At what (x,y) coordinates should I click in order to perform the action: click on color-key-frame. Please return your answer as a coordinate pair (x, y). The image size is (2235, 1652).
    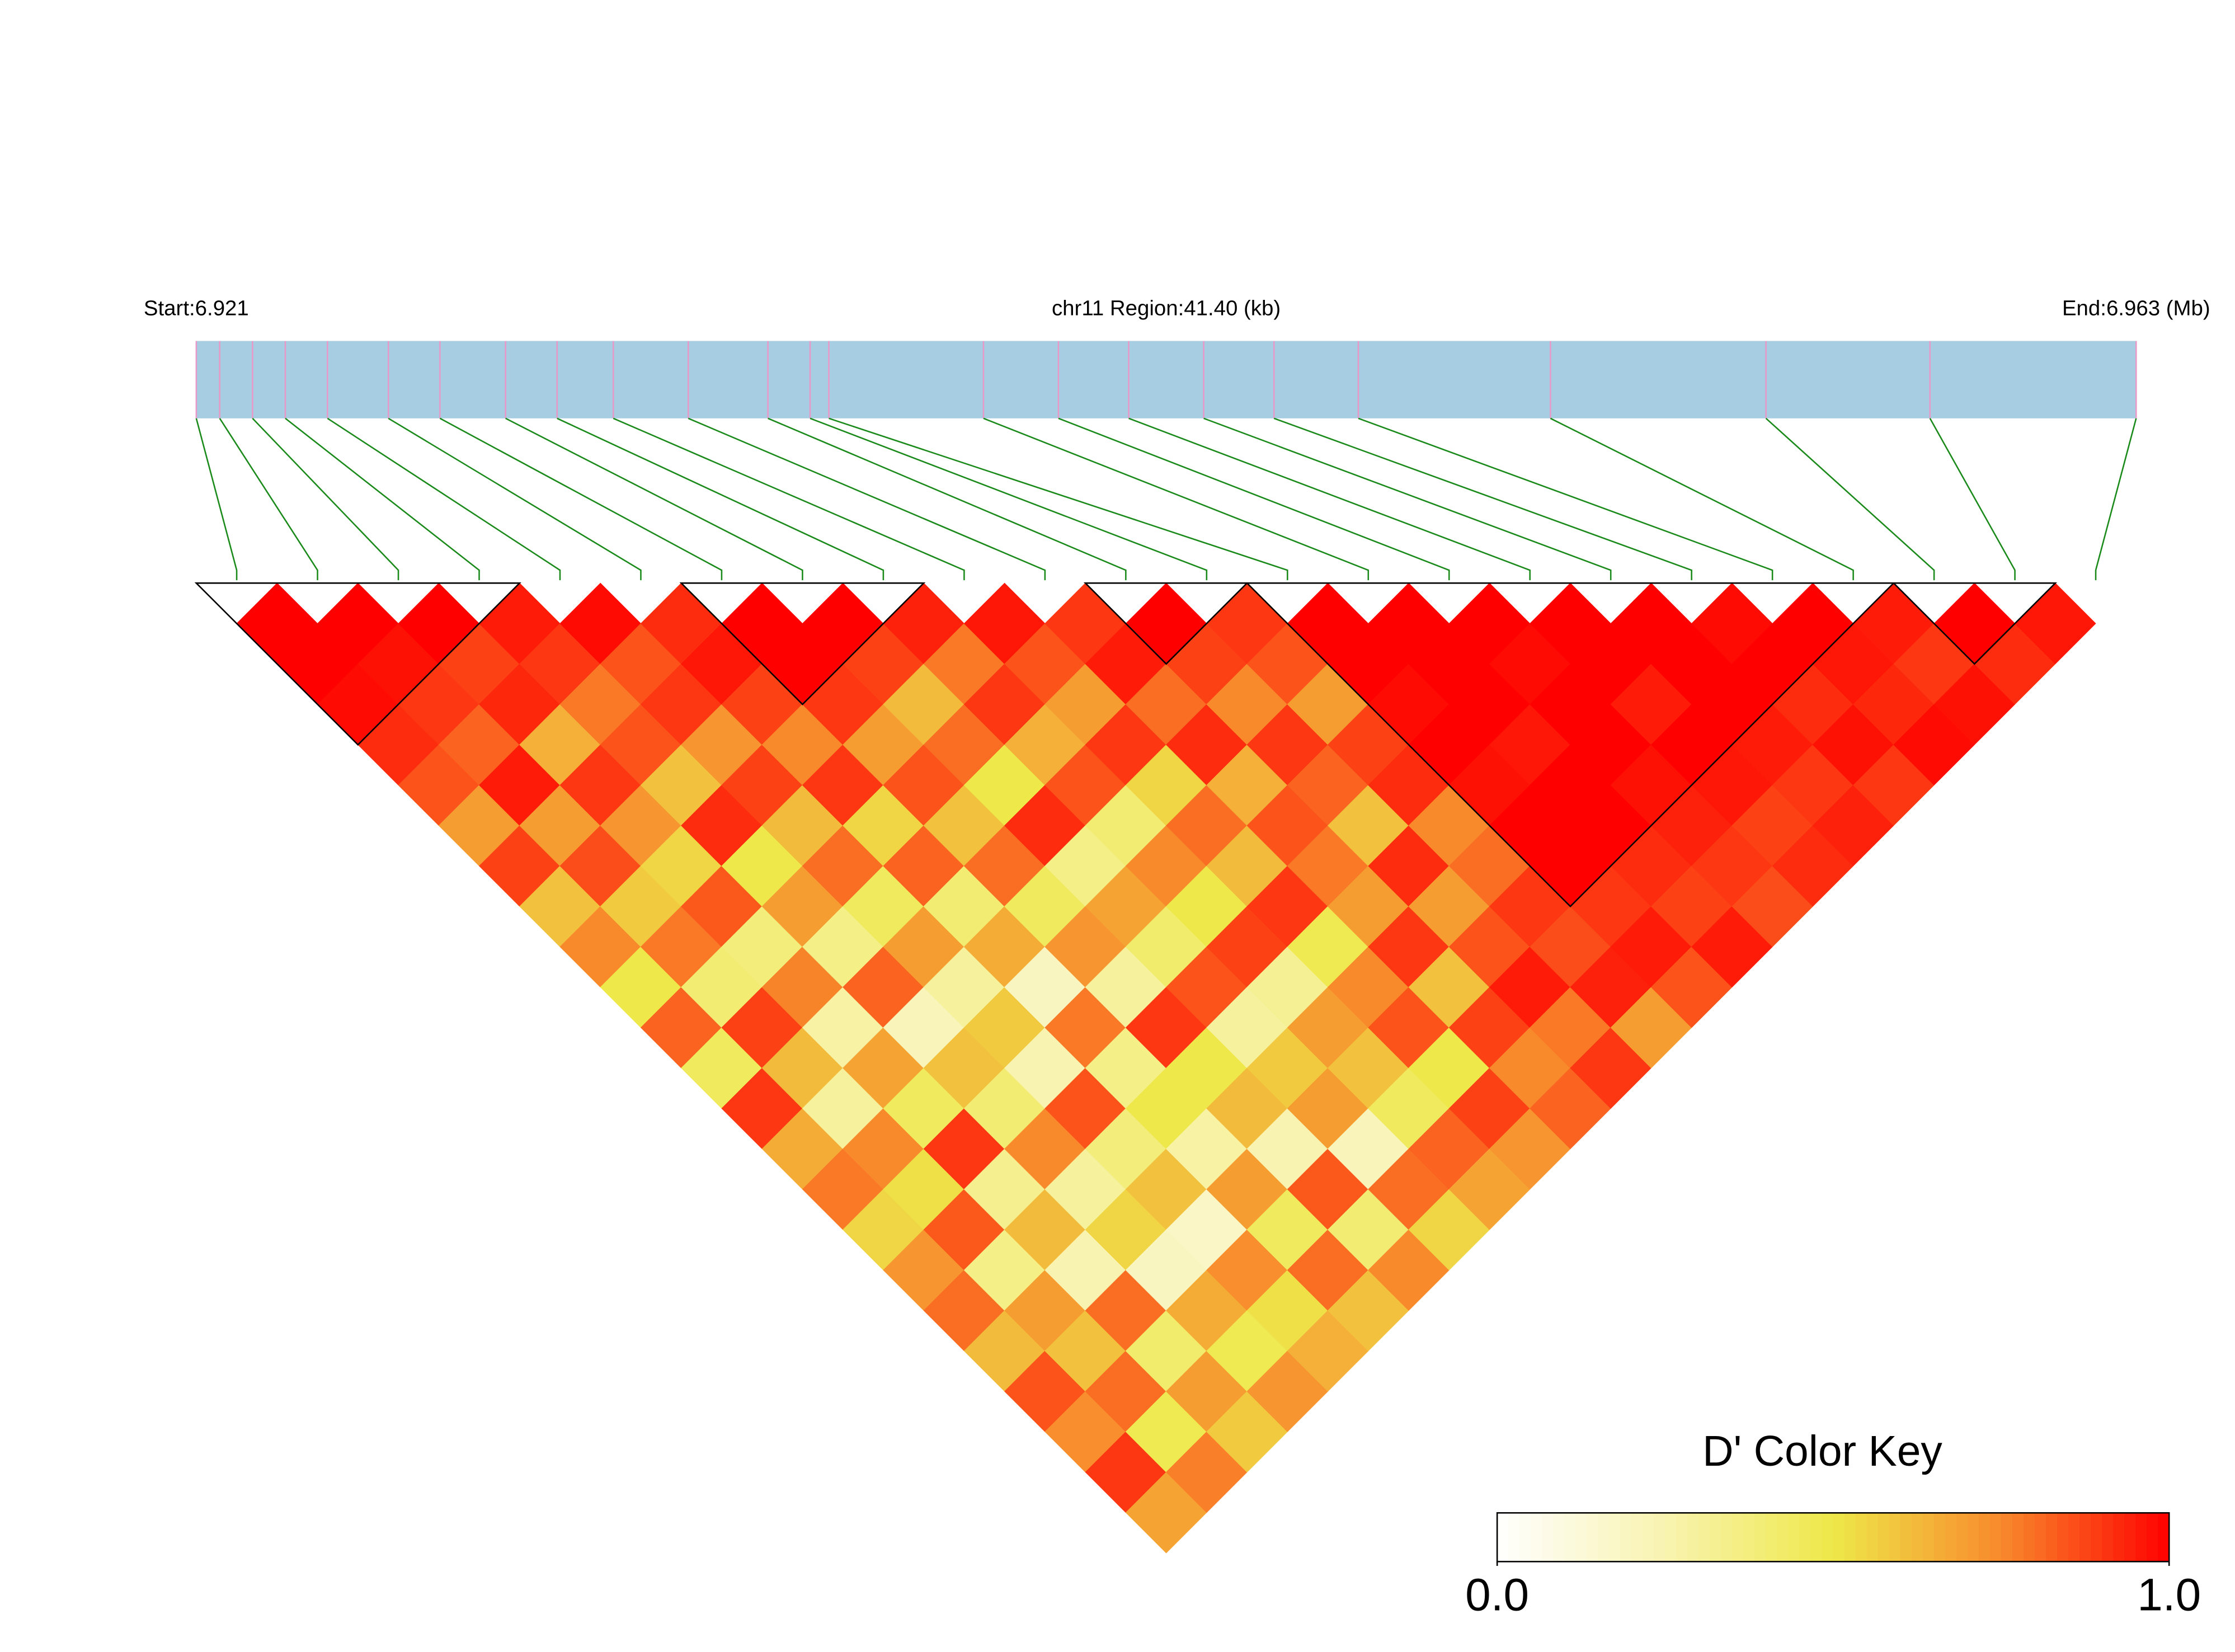
    Looking at the image, I should click on (1833, 1537).